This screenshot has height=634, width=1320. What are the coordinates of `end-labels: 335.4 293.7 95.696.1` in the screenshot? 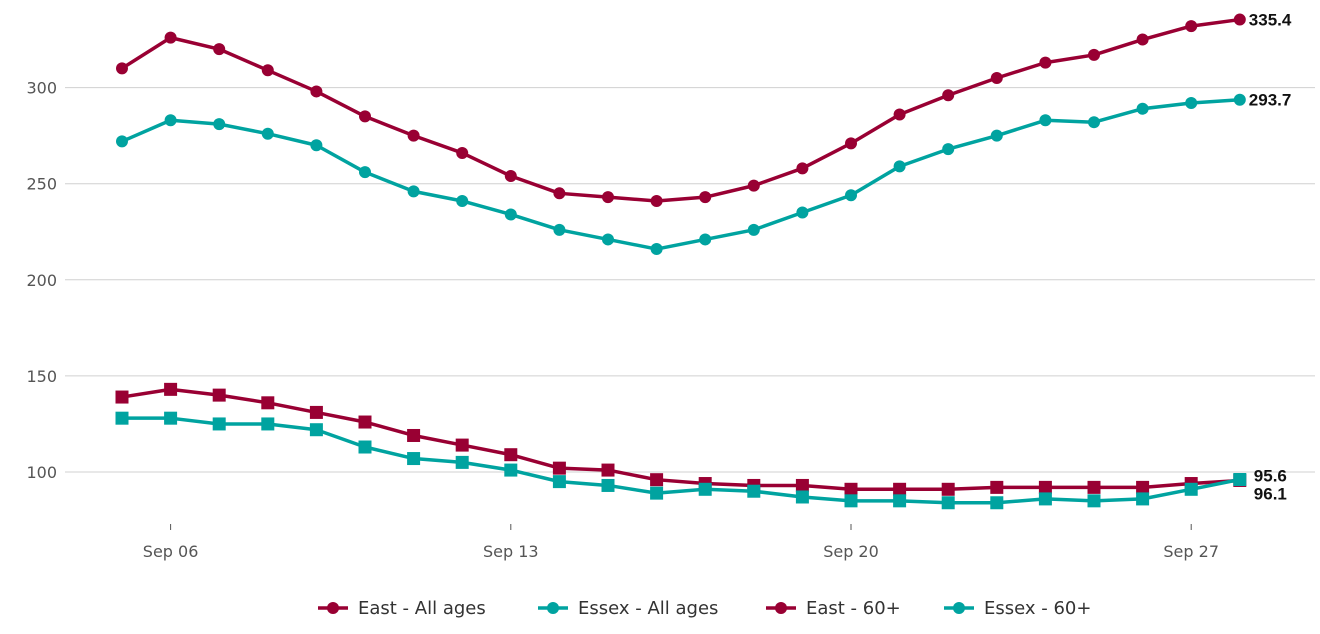 It's located at (1270, 257).